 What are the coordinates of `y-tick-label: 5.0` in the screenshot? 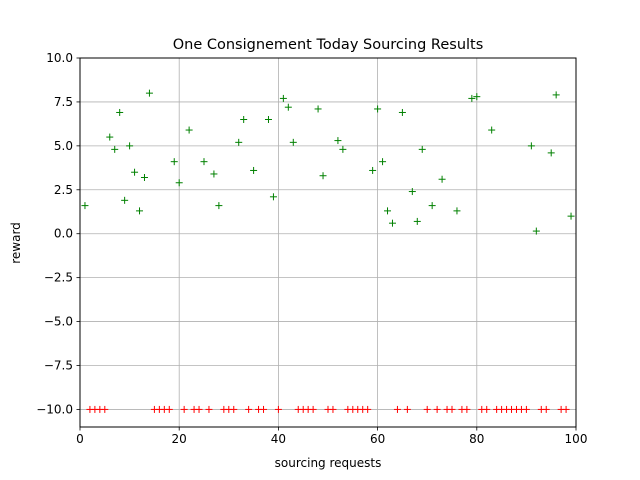 It's located at (63, 146).